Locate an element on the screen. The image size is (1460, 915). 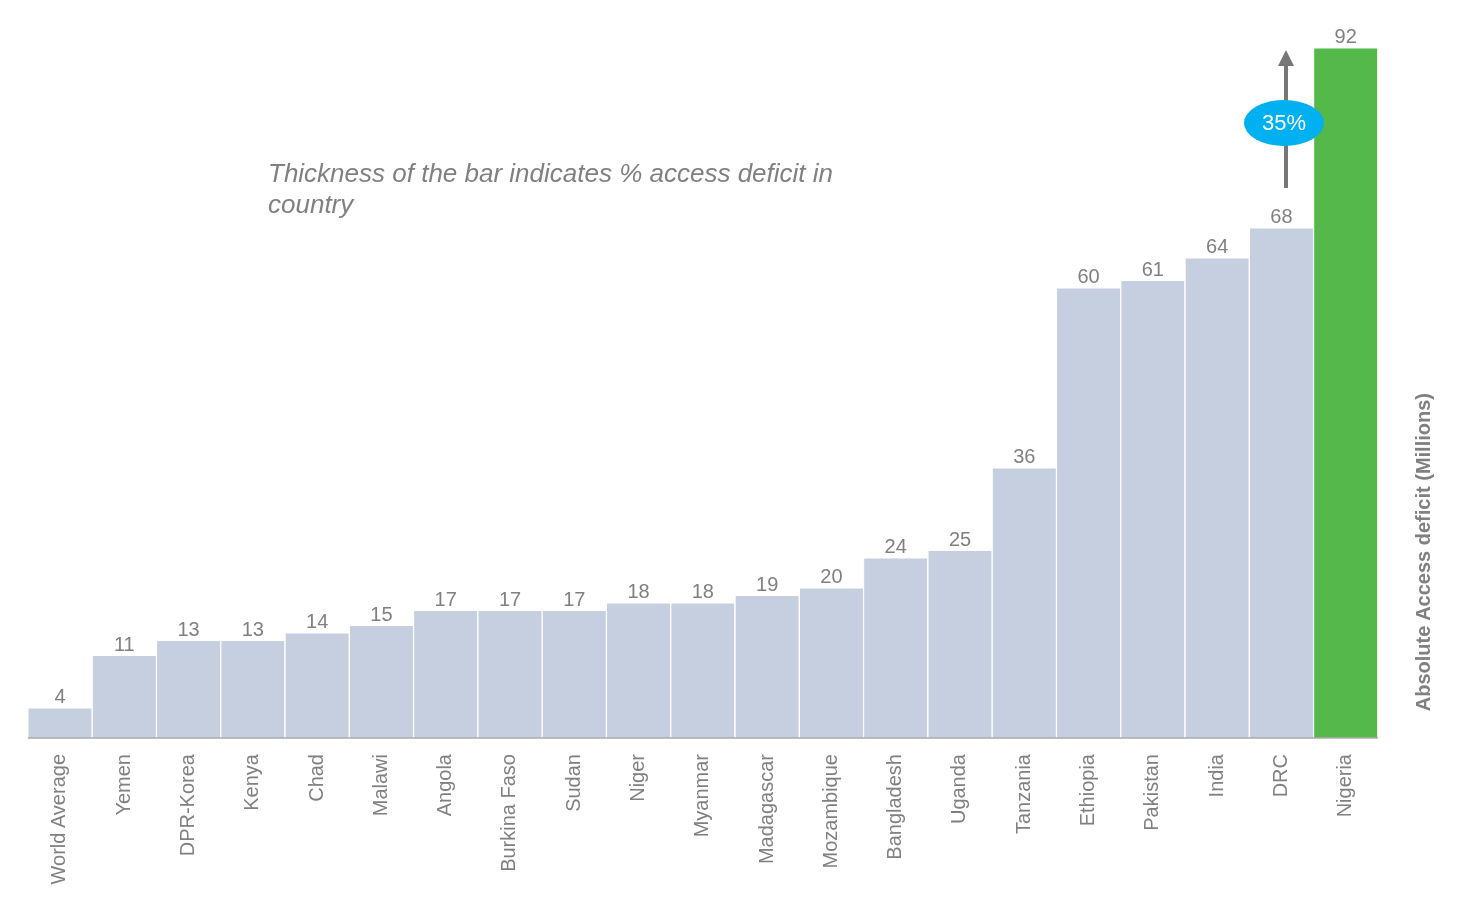
x-tick-label: India is located at coordinates (1215, 775).